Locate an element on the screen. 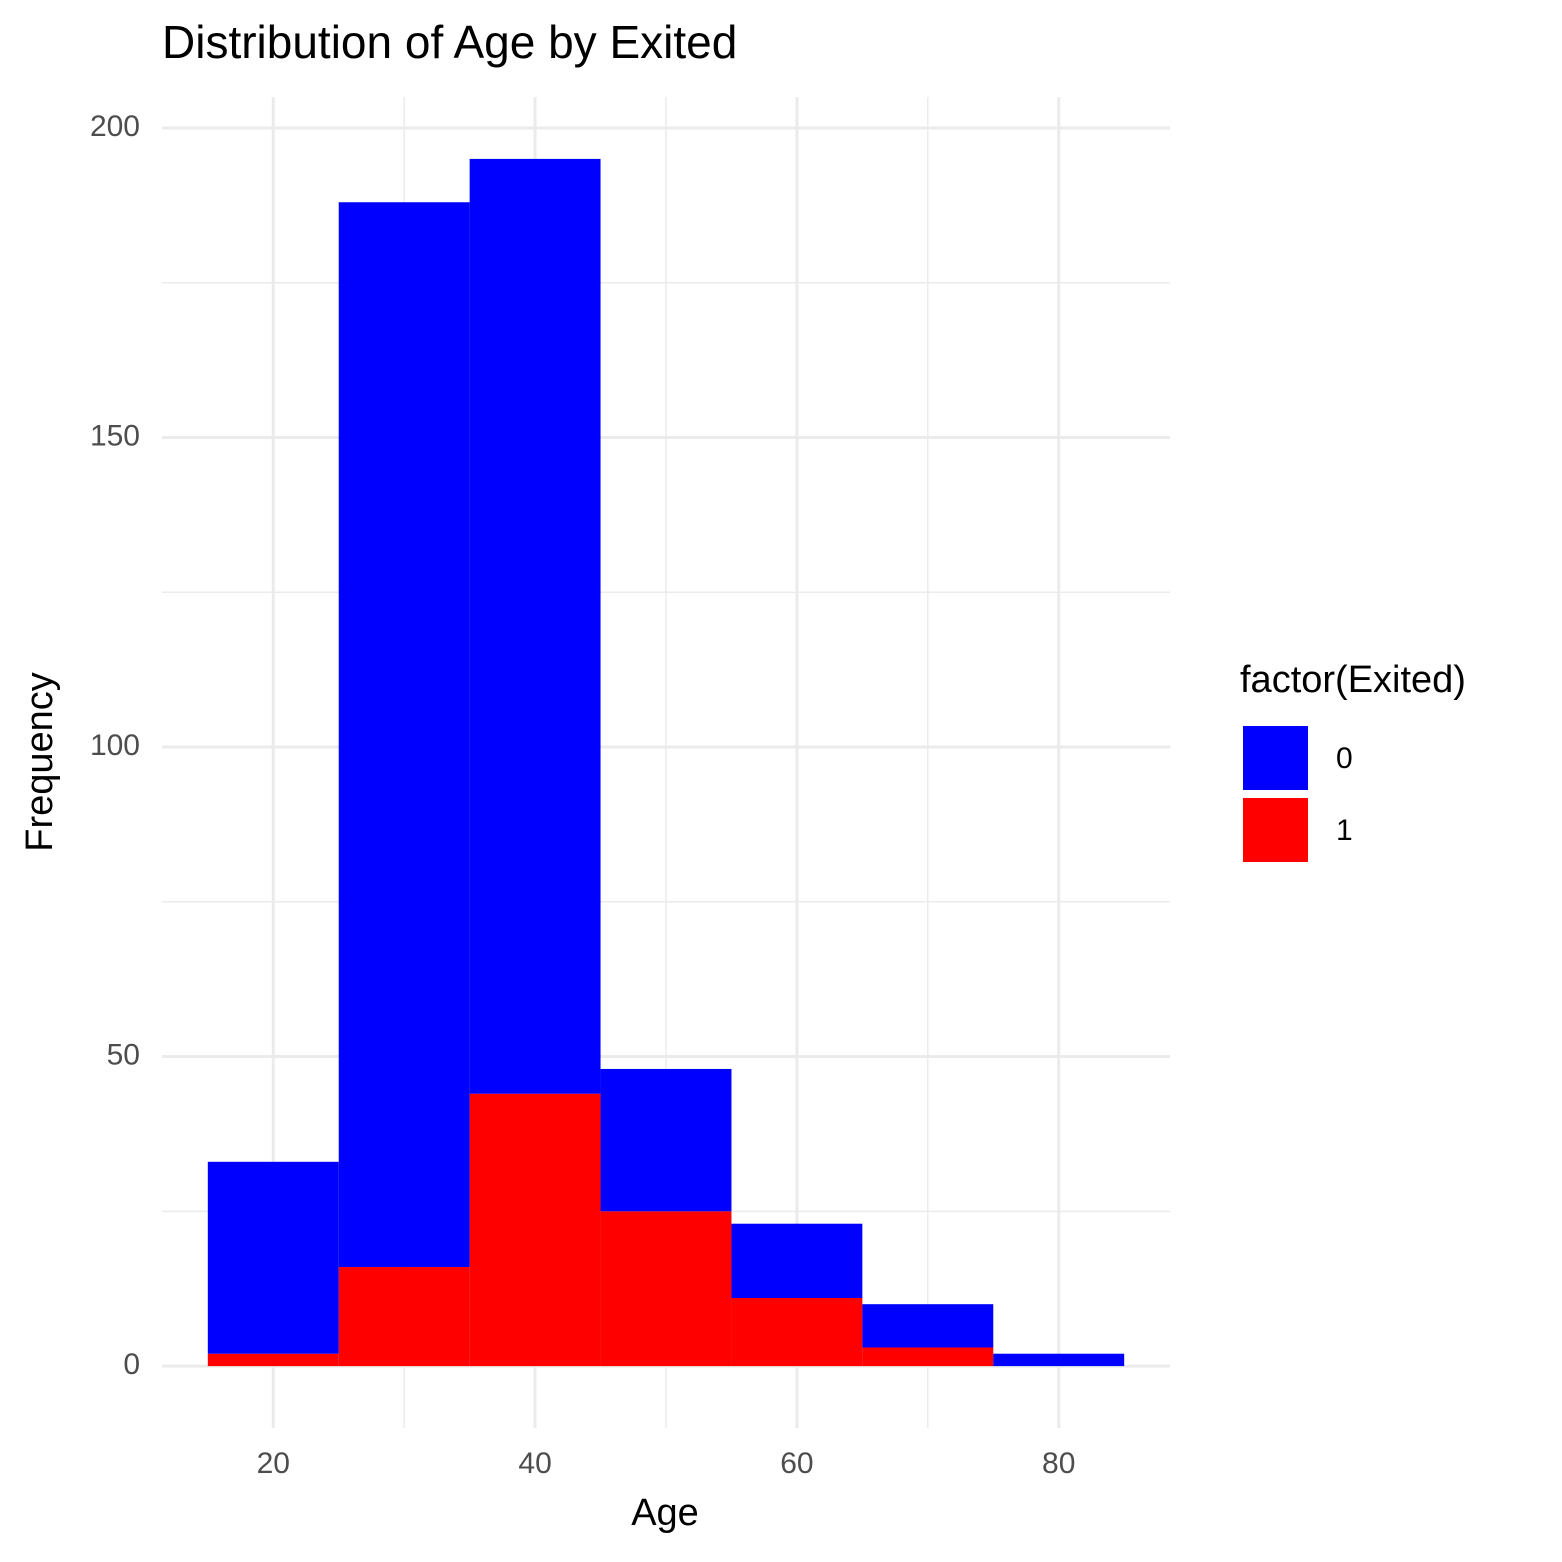 The height and width of the screenshot is (1562, 1562). y-axis-label: Frequency is located at coordinates (40, 762).